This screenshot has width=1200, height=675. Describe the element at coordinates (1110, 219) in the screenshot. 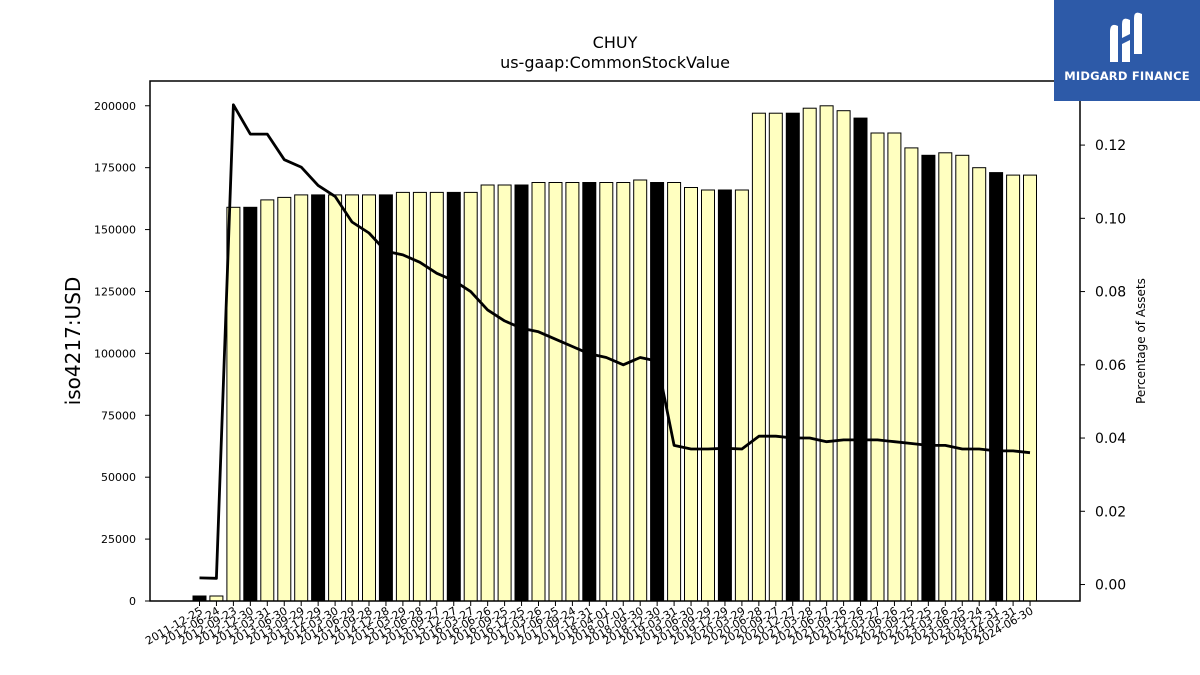

I see `right-tick-label: 0.10` at that location.